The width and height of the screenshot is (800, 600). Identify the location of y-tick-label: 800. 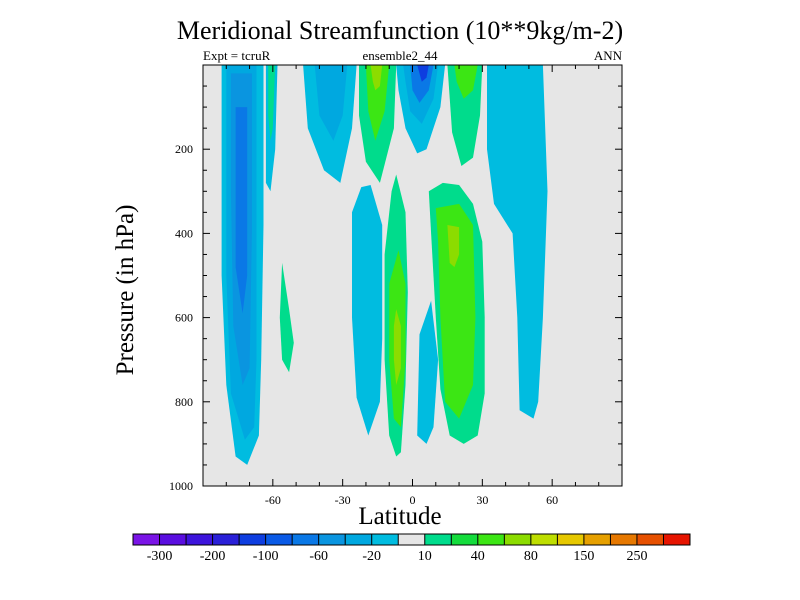
(184, 402).